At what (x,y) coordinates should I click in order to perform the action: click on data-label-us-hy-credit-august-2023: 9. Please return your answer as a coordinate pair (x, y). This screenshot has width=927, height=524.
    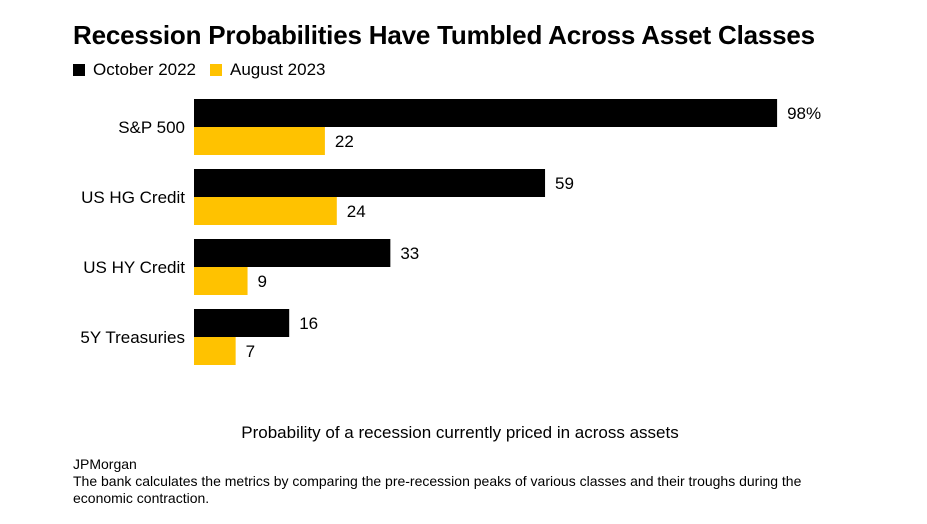
    Looking at the image, I should click on (262, 281).